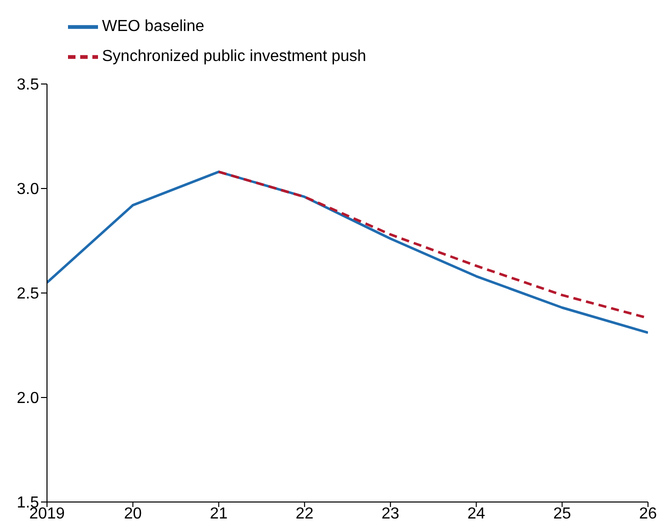 This screenshot has height=532, width=665. What do you see at coordinates (219, 513) in the screenshot?
I see `x-tick-label: 21` at bounding box center [219, 513].